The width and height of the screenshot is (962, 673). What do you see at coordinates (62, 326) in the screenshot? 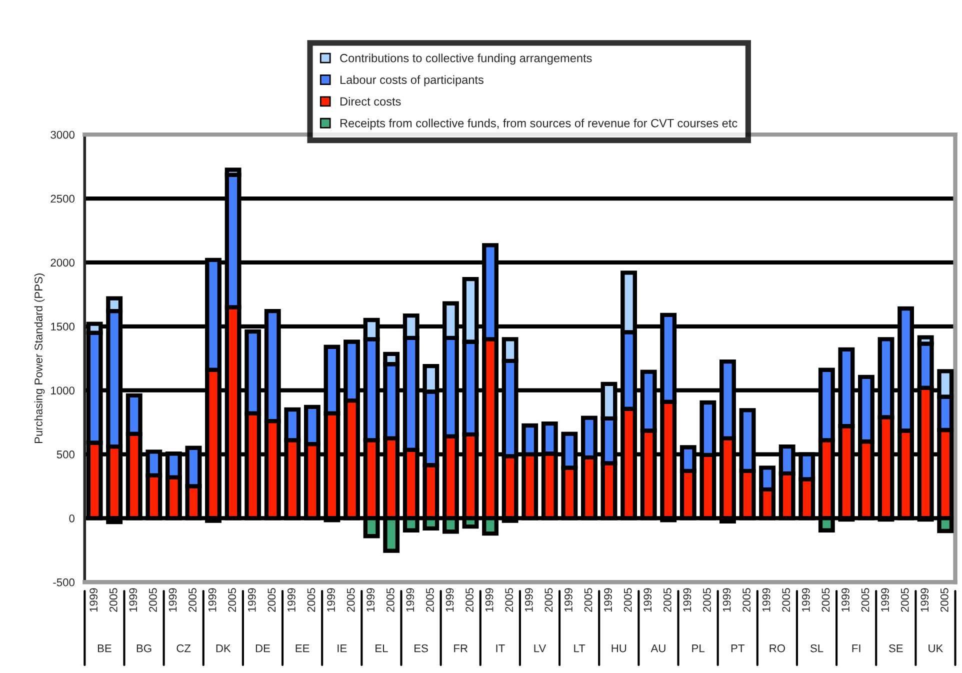
I see `y-tick-label: 1500` at bounding box center [62, 326].